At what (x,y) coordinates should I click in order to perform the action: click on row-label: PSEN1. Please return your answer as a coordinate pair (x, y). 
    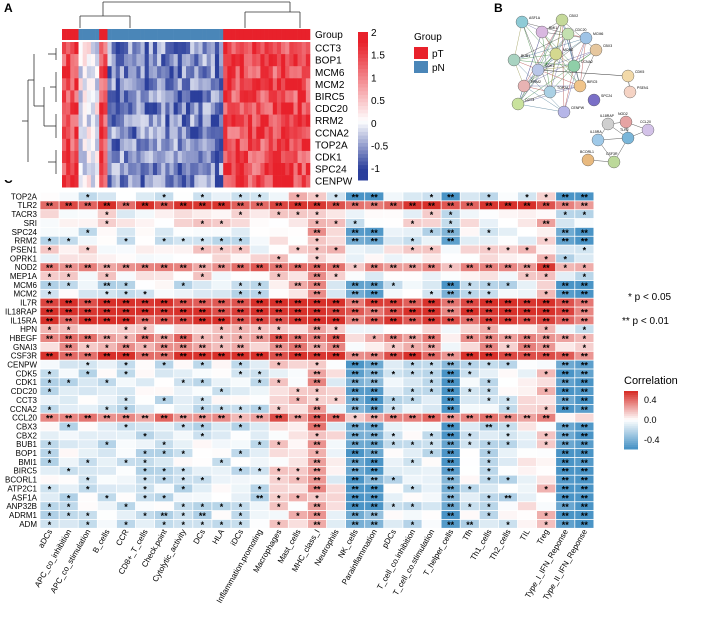
    Looking at the image, I should click on (24, 249).